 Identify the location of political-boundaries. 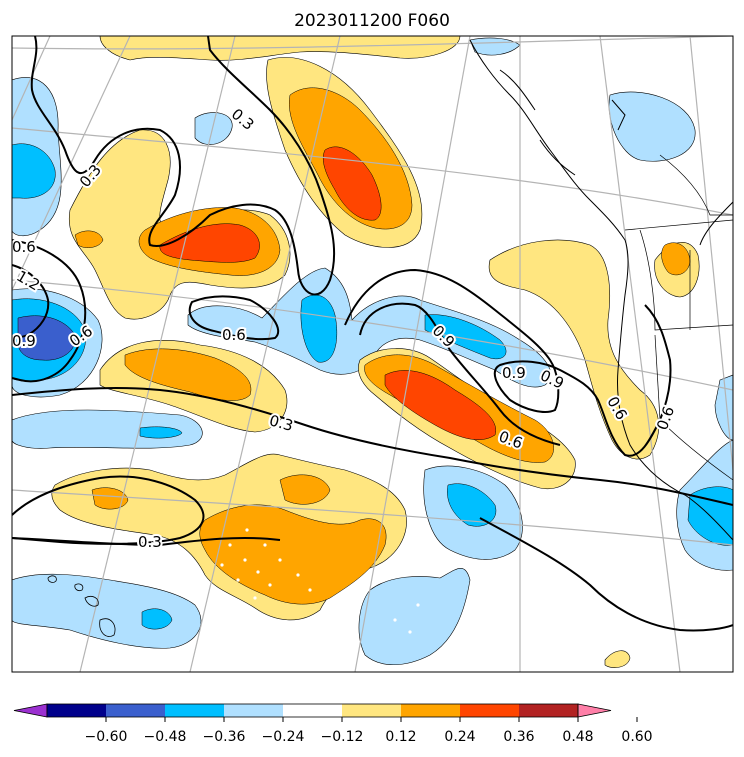
(678, 317).